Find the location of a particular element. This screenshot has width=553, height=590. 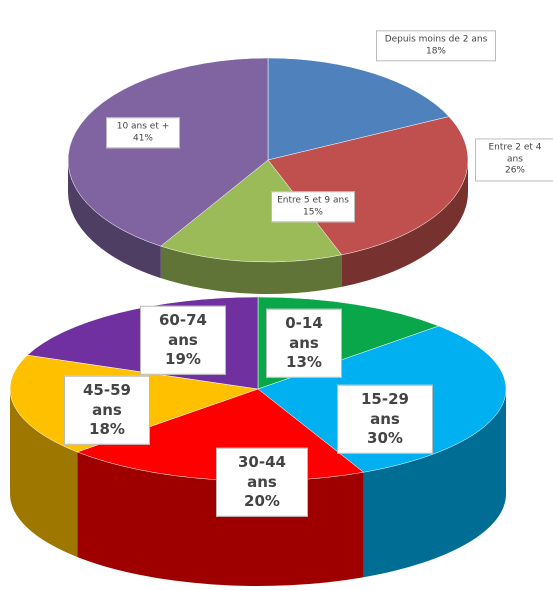

value-label: 13% is located at coordinates (304, 361).